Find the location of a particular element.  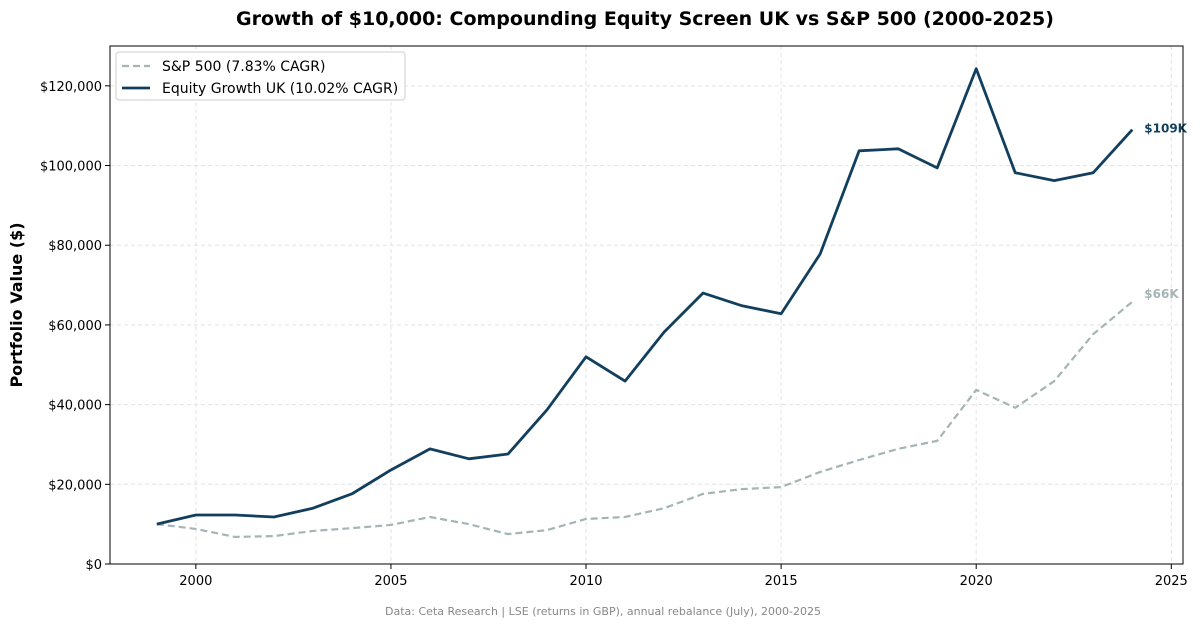

x-tick-label: 2025 is located at coordinates (1171, 581).